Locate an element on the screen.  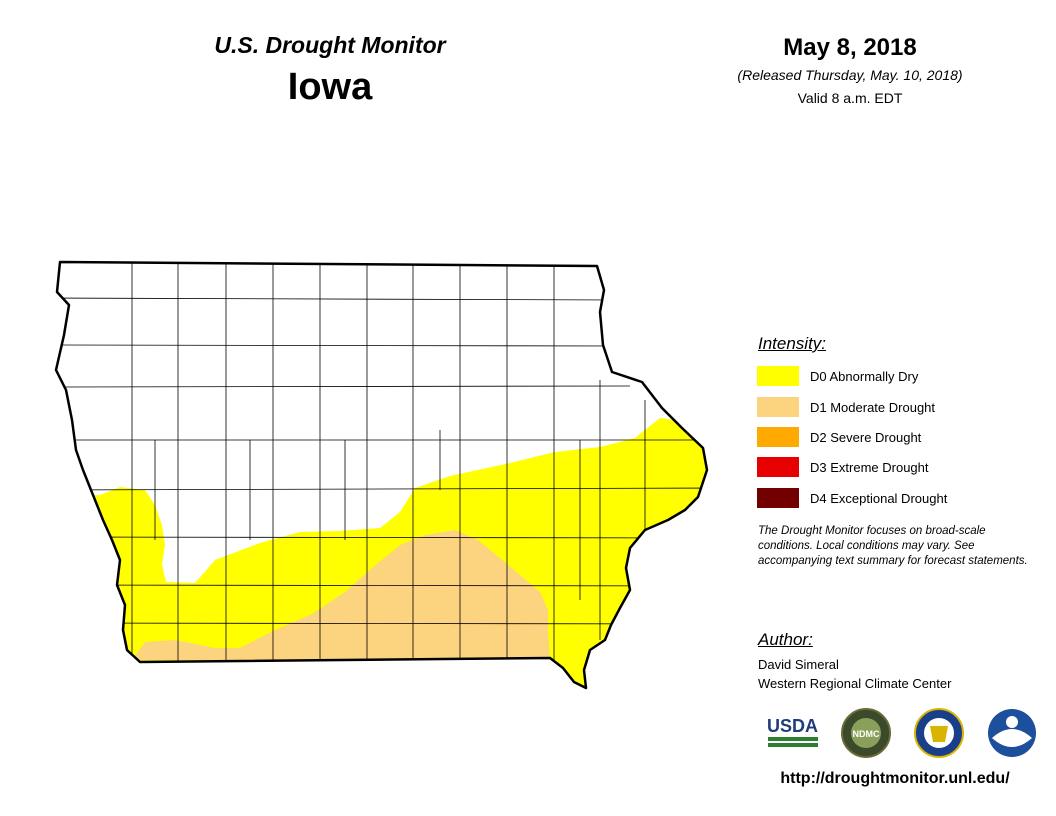
svg-text: USDA is located at coordinates (792, 726).